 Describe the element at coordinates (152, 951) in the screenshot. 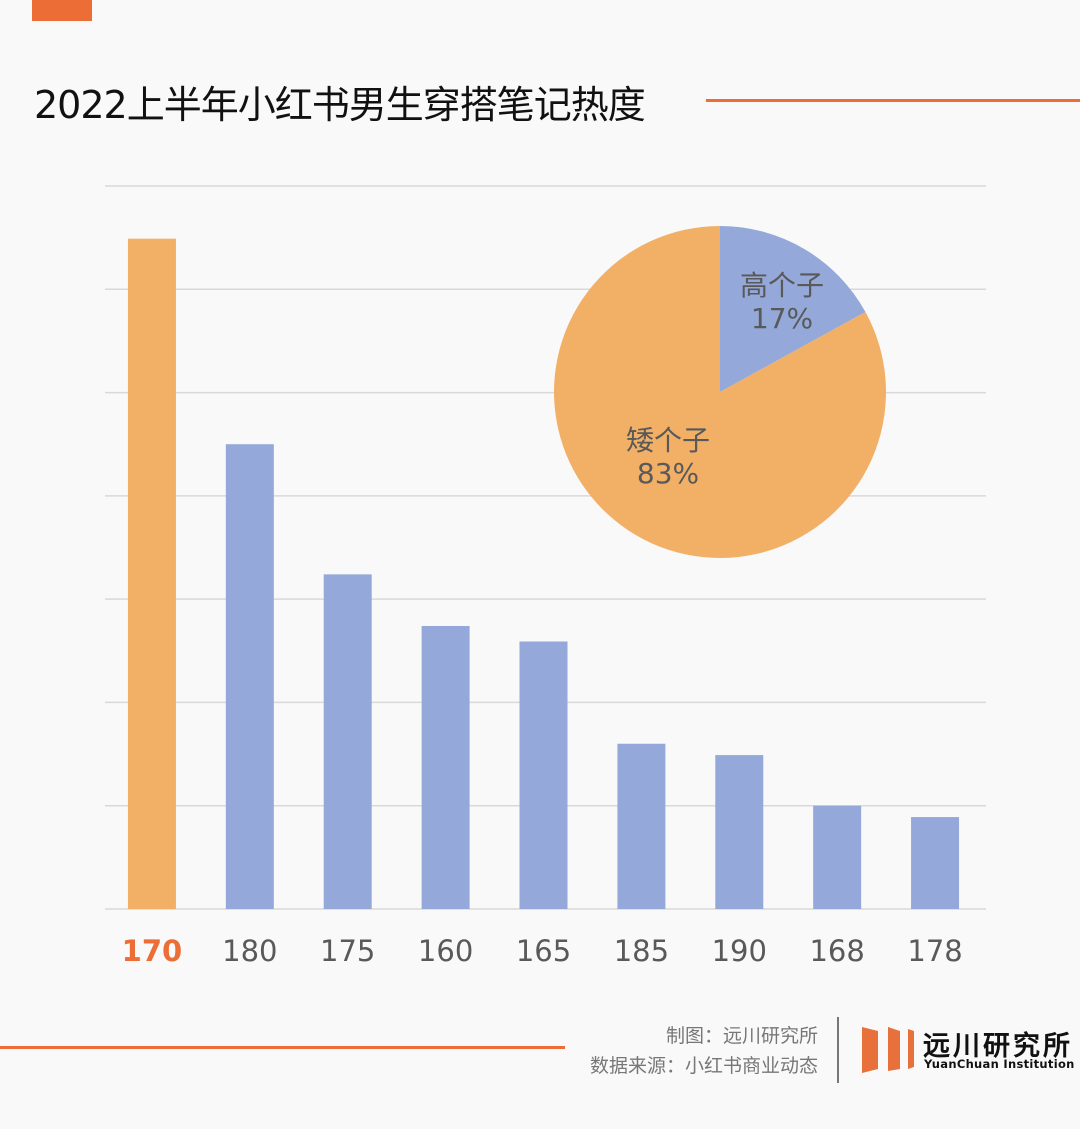

I see `x-tick-label-170: 170` at that location.